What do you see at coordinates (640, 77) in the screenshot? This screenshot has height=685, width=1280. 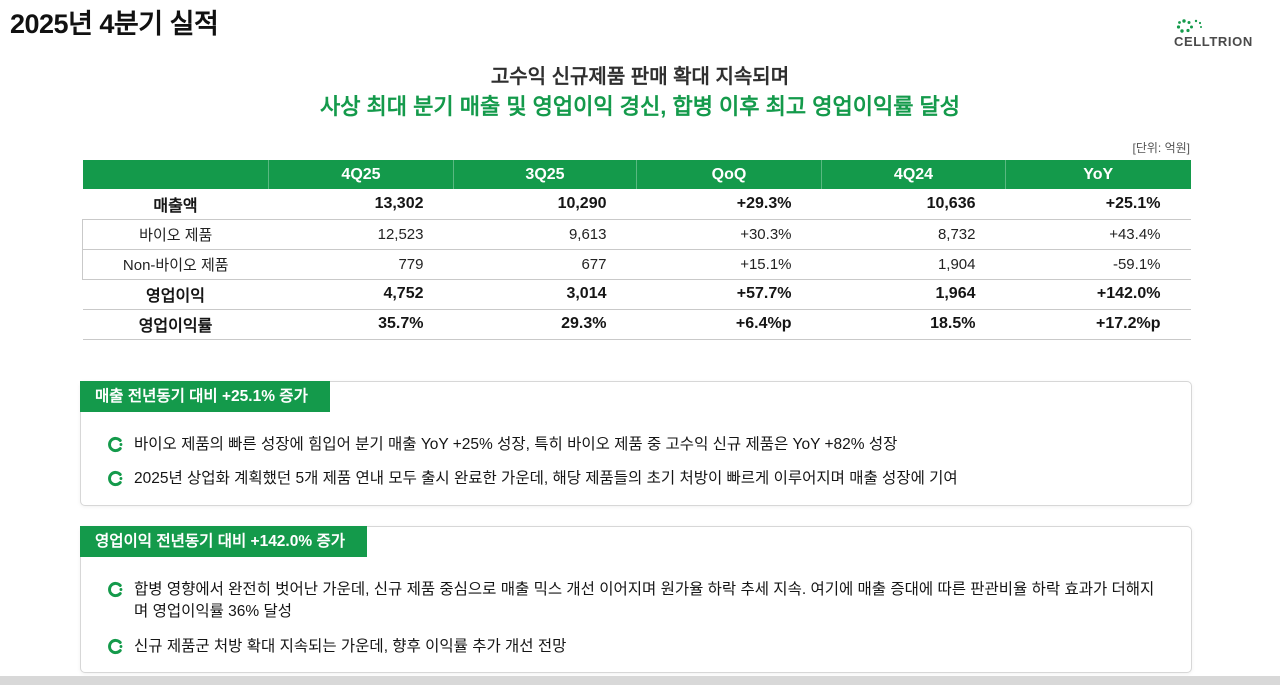 I see `subtitle-line1: 고수익 신규제품 판매 확대 지속되며` at bounding box center [640, 77].